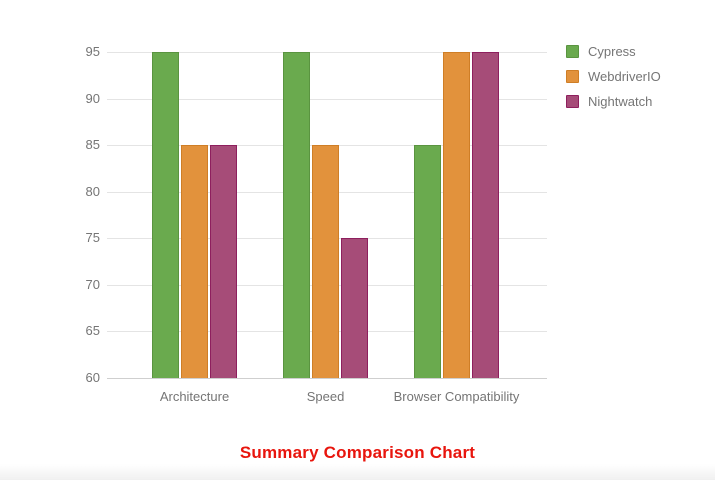 This screenshot has width=715, height=480. Describe the element at coordinates (92, 377) in the screenshot. I see `y-tick-label-60: 60` at that location.